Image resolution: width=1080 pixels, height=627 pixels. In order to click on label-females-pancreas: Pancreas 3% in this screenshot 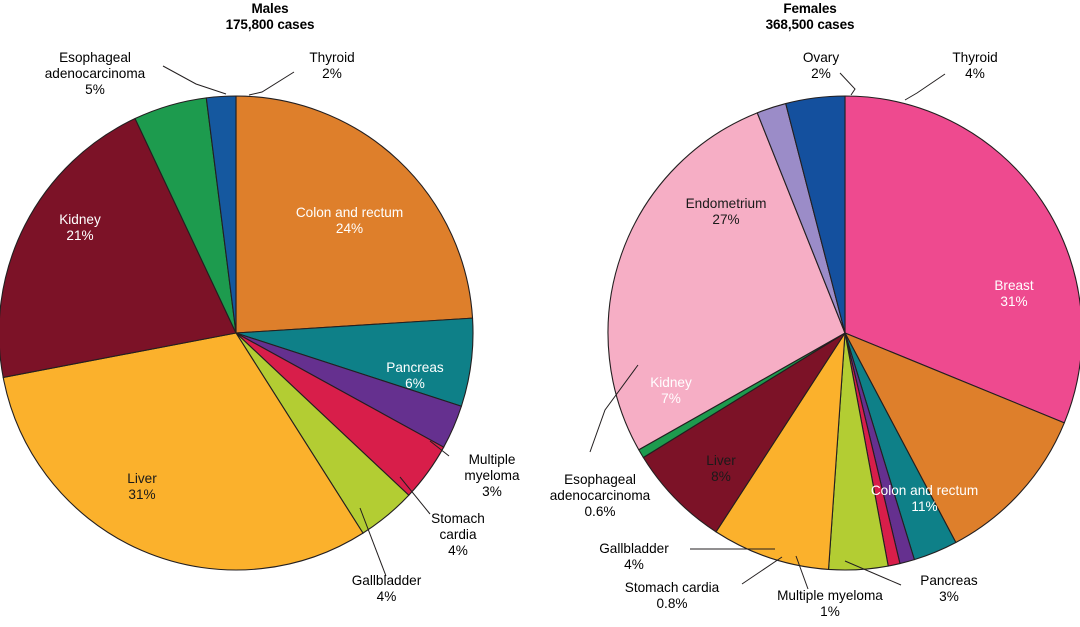, I will do `click(949, 589)`.